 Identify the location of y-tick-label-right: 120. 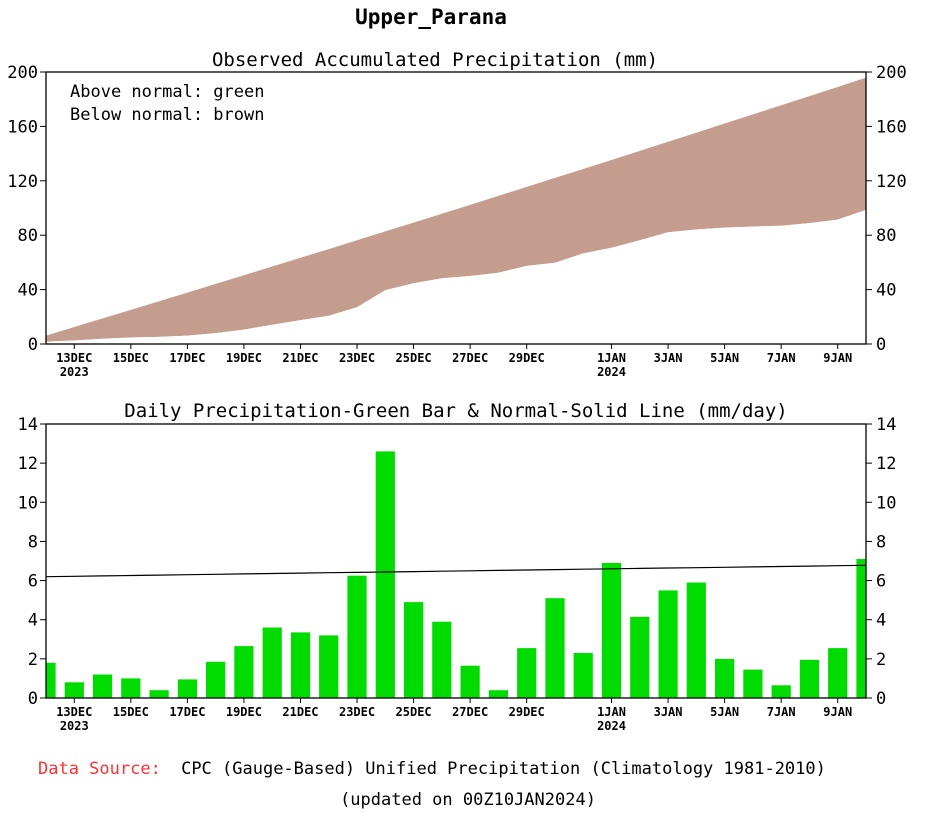
(891, 182).